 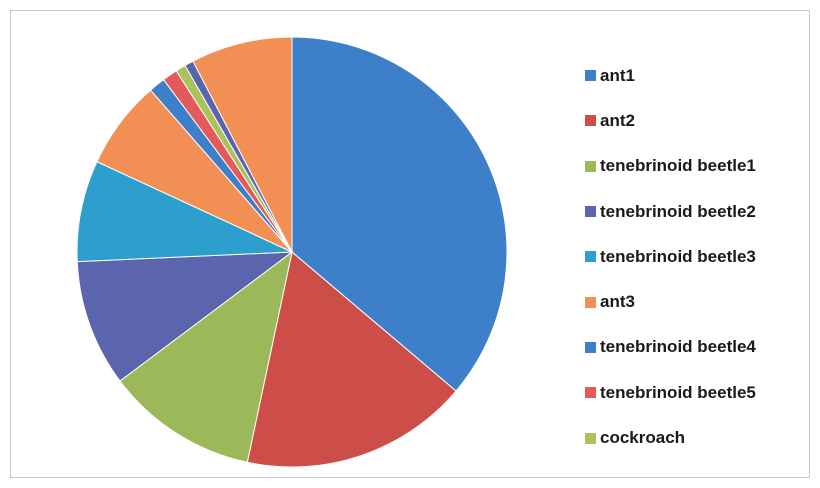 I want to click on legend-label: ant2, so click(x=617, y=120).